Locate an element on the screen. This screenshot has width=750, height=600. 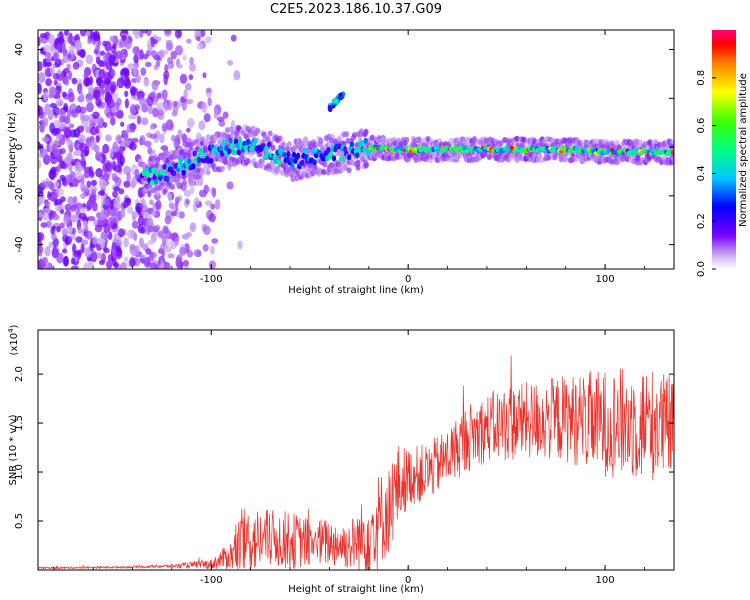
snr-x-tick-label: -100 is located at coordinates (211, 580).